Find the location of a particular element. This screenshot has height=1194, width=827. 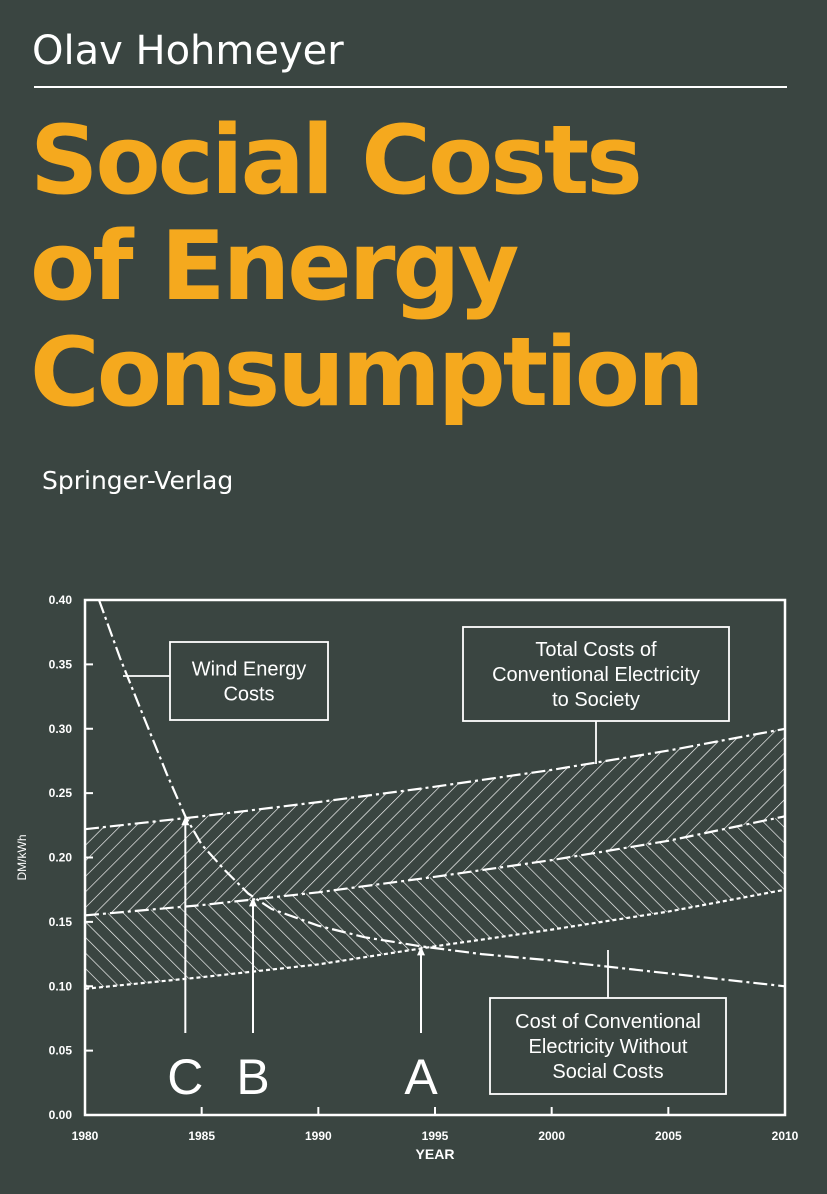

x-tick-label: 1985 is located at coordinates (201, 1136).